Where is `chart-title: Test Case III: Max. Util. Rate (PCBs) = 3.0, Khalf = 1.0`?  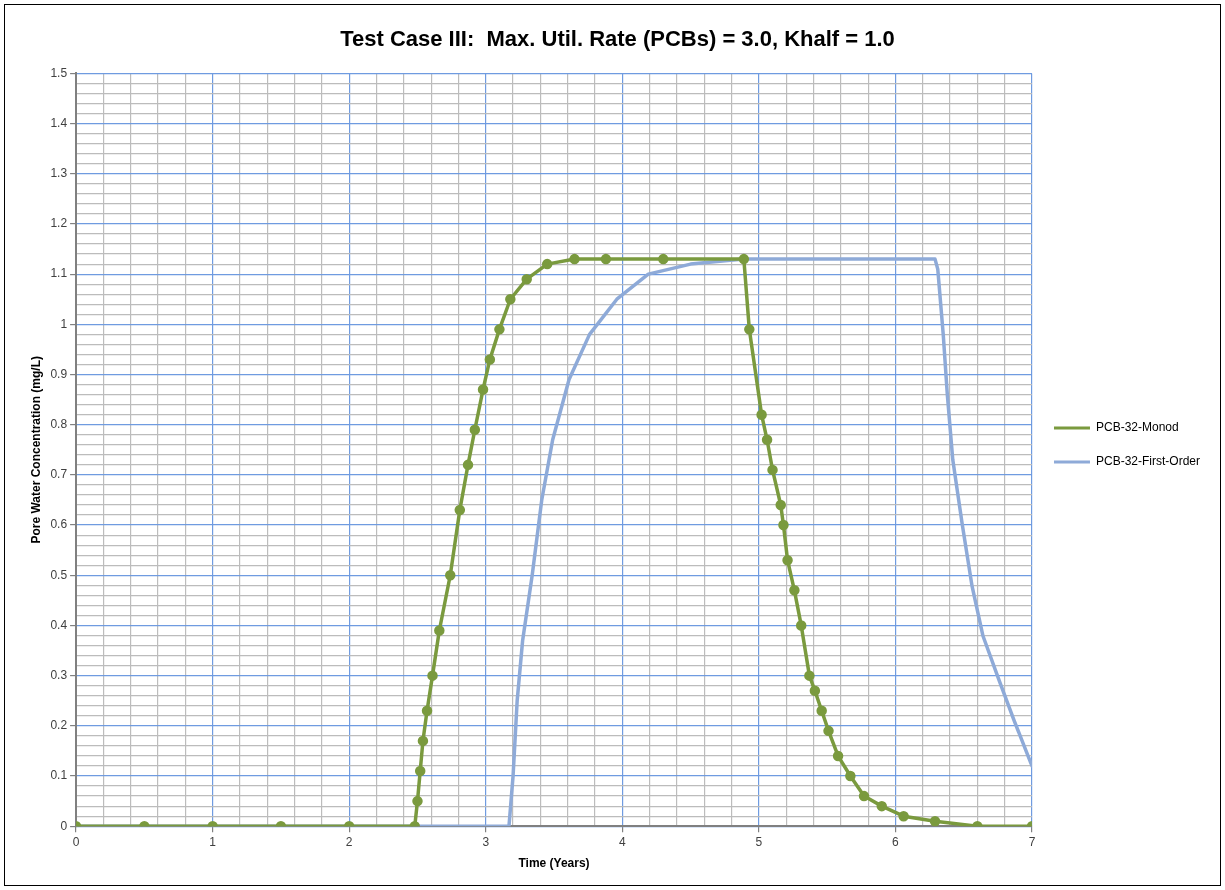
chart-title: Test Case III: Max. Util. Rate (PCBs) = 3.0, Khalf = 1.0 is located at coordinates (617, 39).